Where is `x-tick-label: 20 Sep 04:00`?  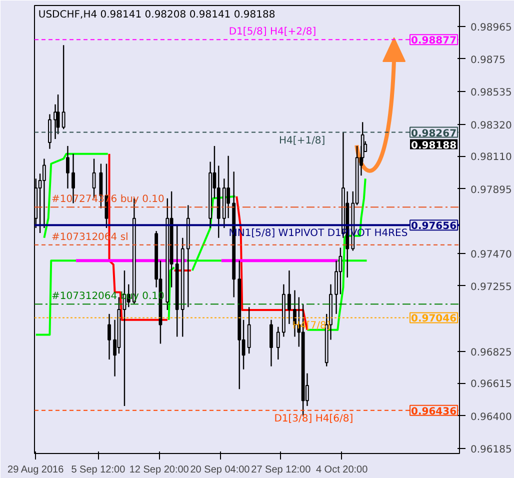
x-tick-label: 20 Sep 04:00 is located at coordinates (220, 470).